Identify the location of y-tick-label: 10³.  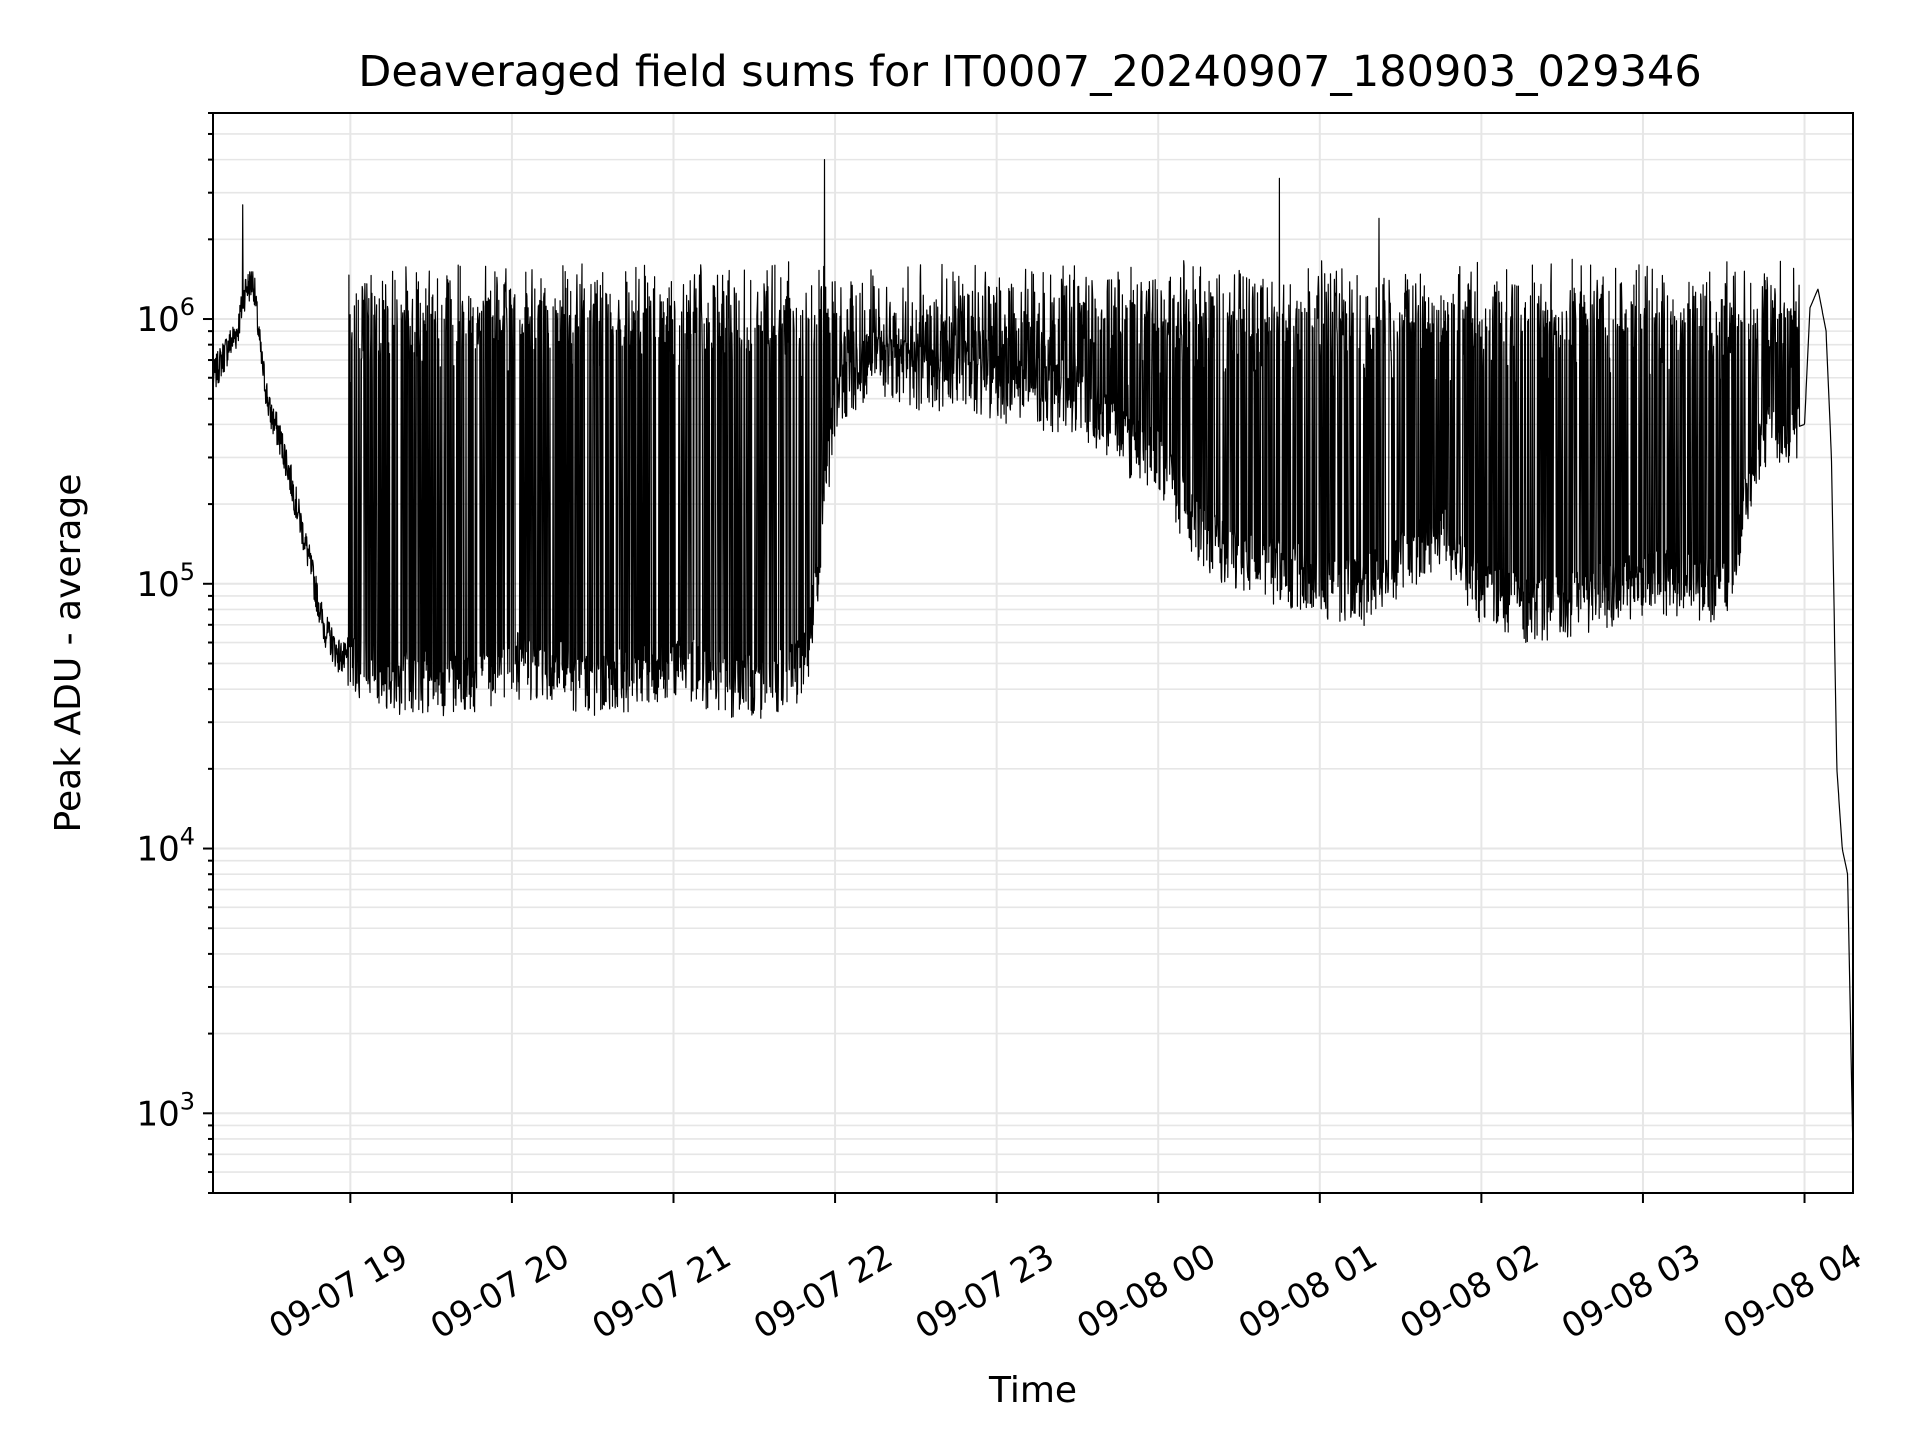
(165, 1110).